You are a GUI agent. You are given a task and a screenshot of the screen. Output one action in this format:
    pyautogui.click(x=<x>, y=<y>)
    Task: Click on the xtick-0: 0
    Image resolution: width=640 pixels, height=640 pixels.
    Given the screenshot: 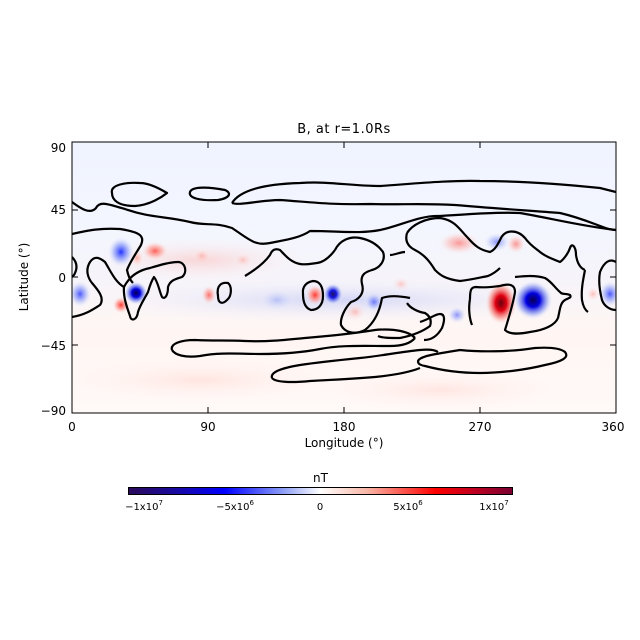 What is the action you would take?
    pyautogui.click(x=72, y=427)
    